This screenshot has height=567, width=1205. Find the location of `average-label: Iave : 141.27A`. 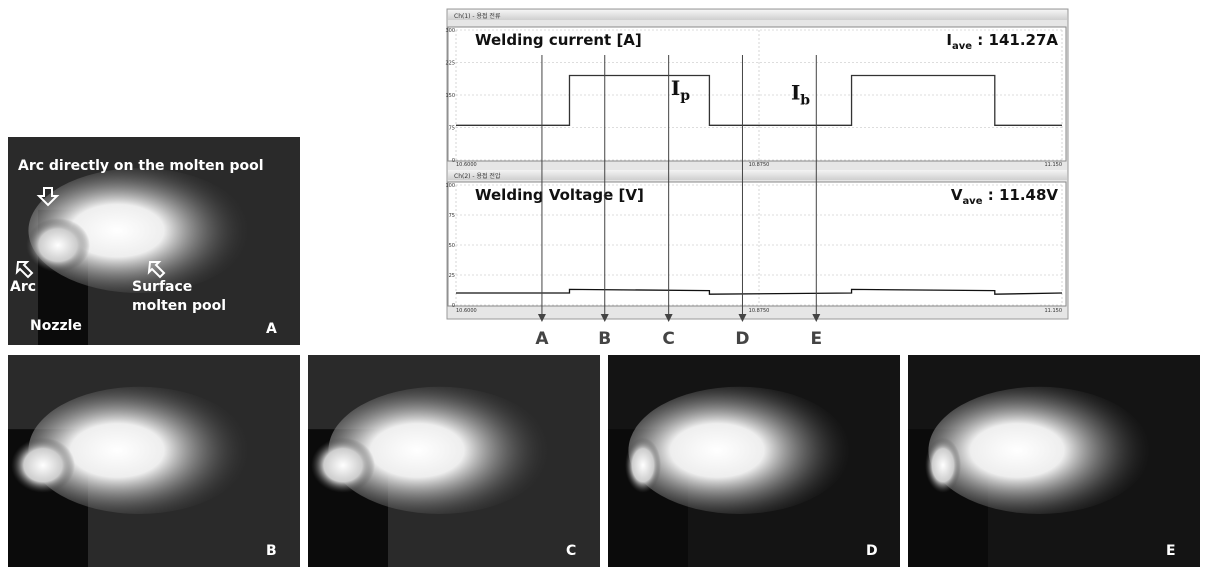

average-label: Iave : 141.27A is located at coordinates (1002, 41).